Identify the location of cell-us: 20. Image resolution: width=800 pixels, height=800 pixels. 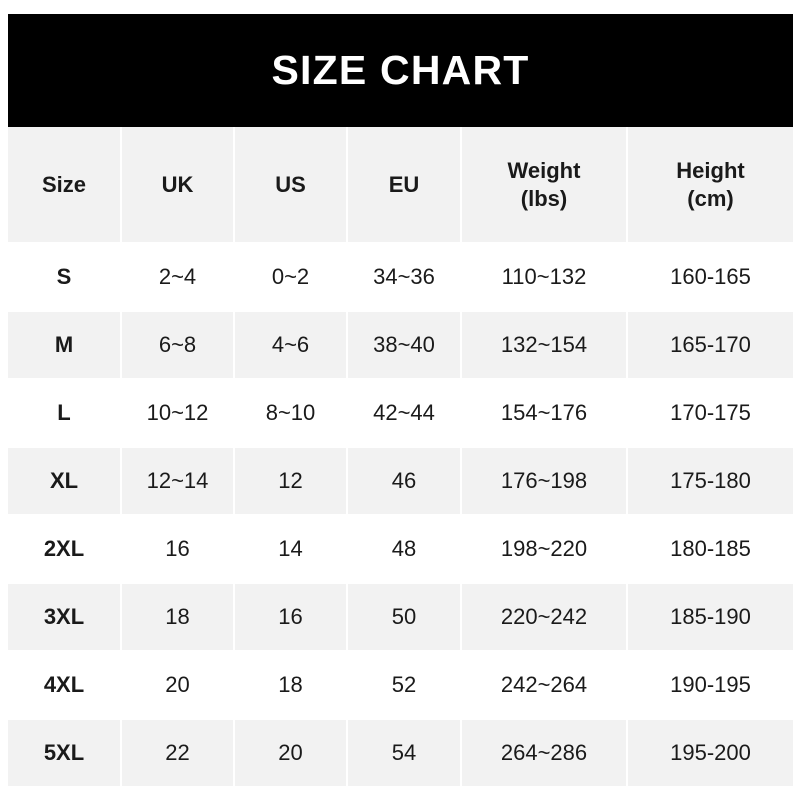
(291, 754).